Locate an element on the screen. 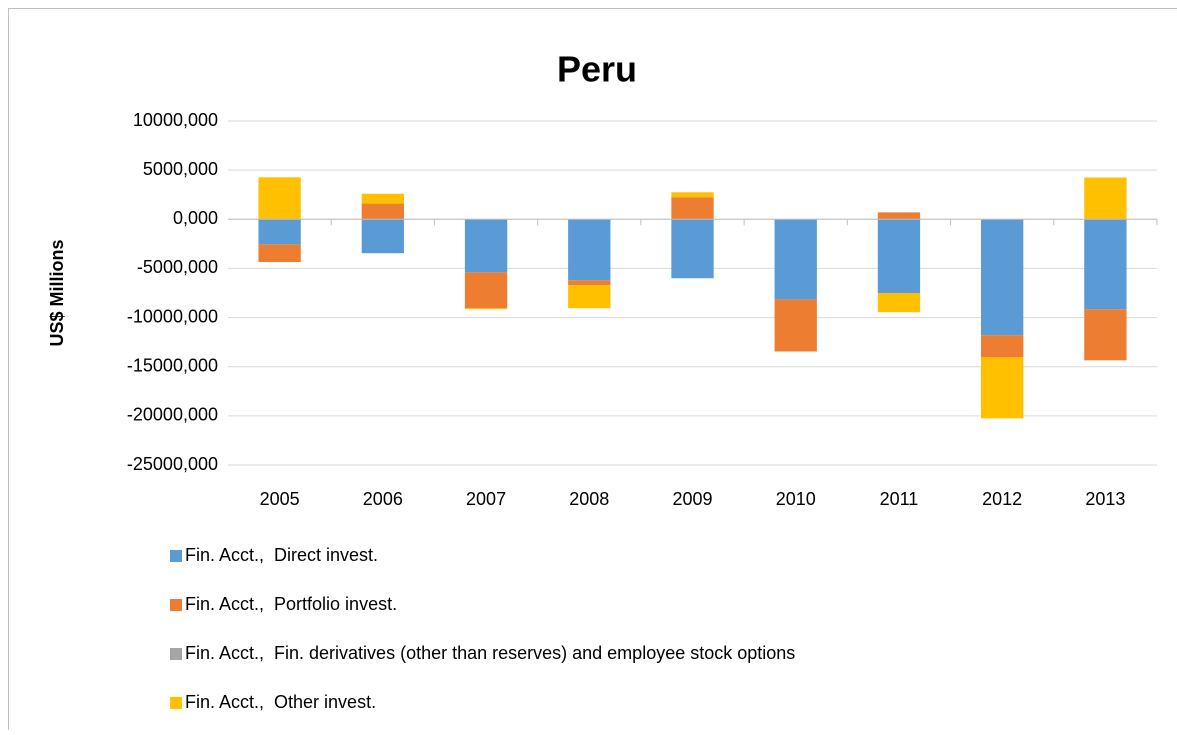  legend-label: Fin. Acct., Direct invest. is located at coordinates (281, 555).